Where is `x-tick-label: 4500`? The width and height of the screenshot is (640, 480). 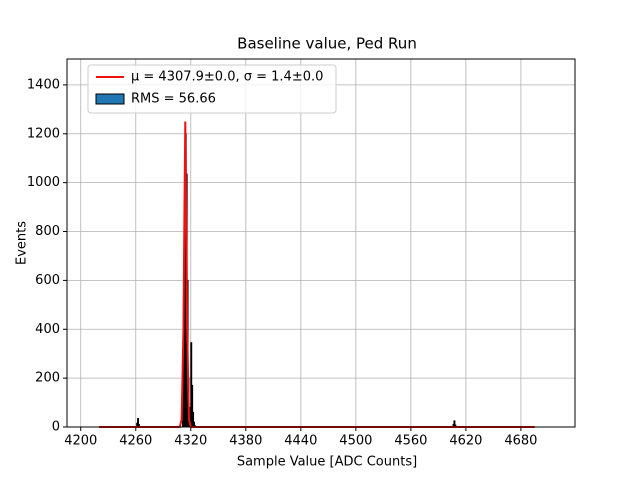 x-tick-label: 4500 is located at coordinates (355, 441).